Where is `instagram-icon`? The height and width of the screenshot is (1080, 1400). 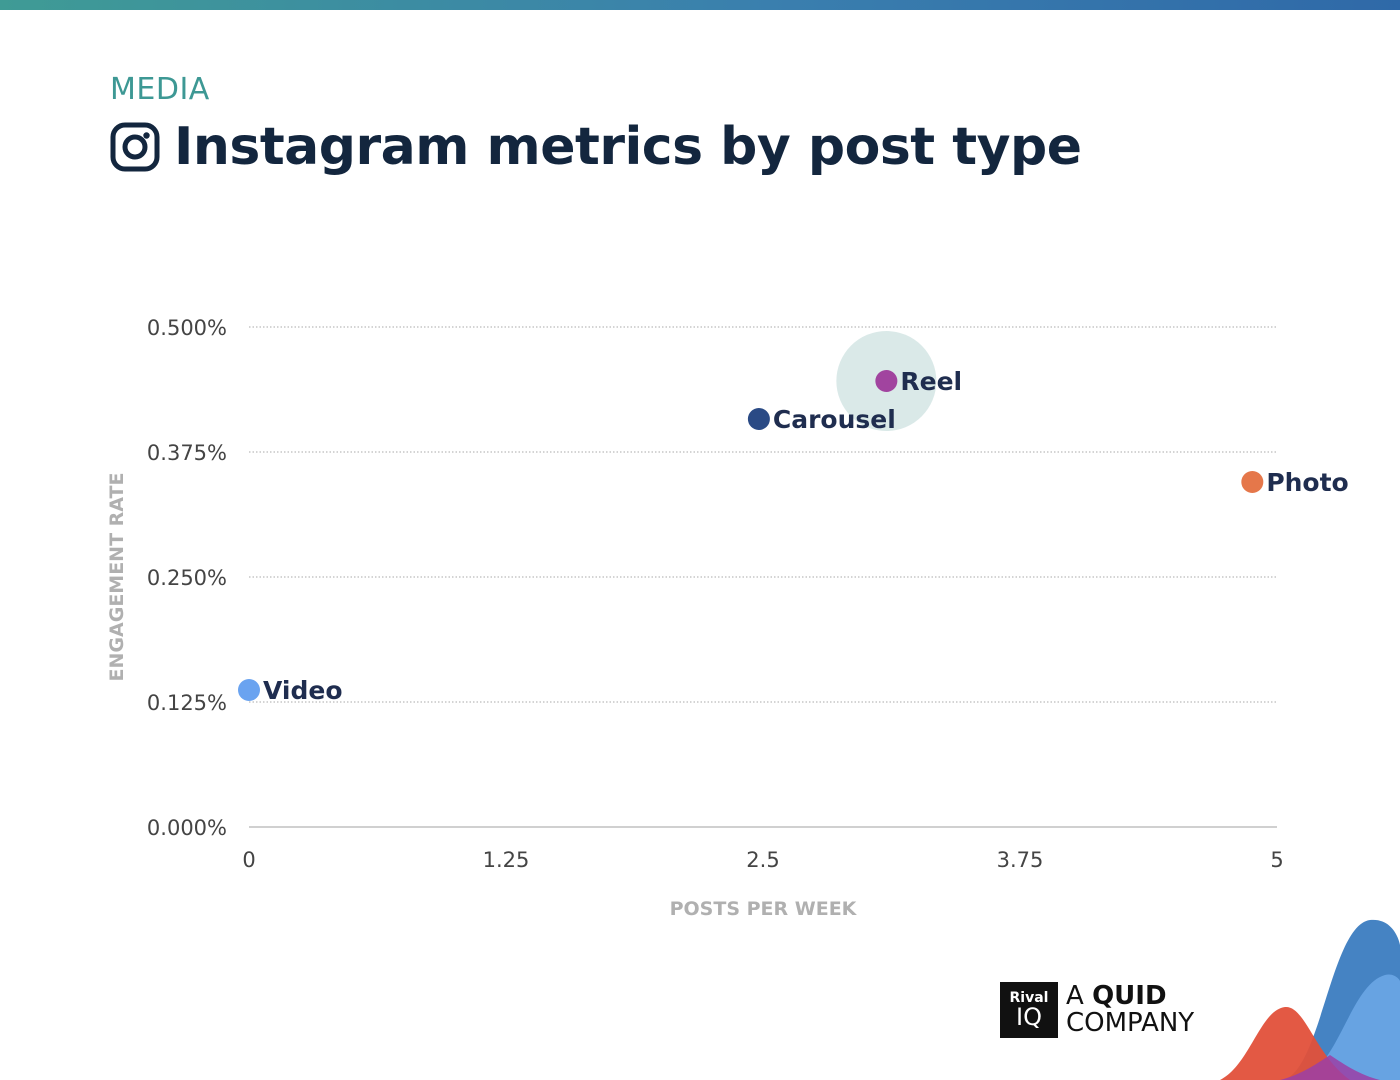 instagram-icon is located at coordinates (135, 147).